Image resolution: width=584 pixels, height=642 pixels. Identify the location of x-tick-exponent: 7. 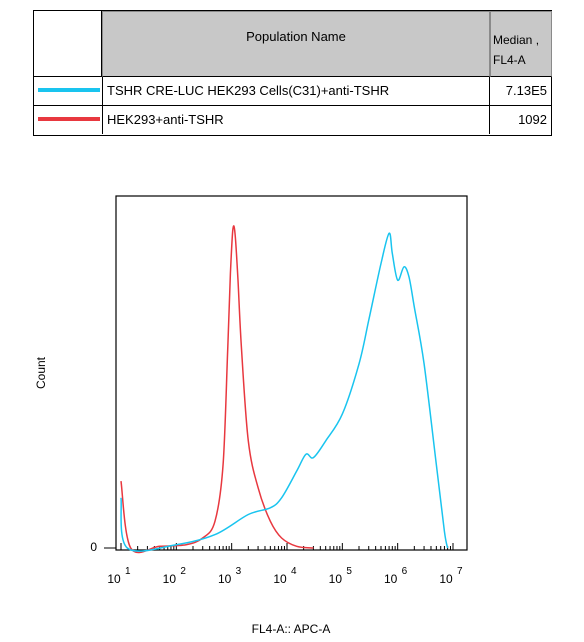
(460, 571).